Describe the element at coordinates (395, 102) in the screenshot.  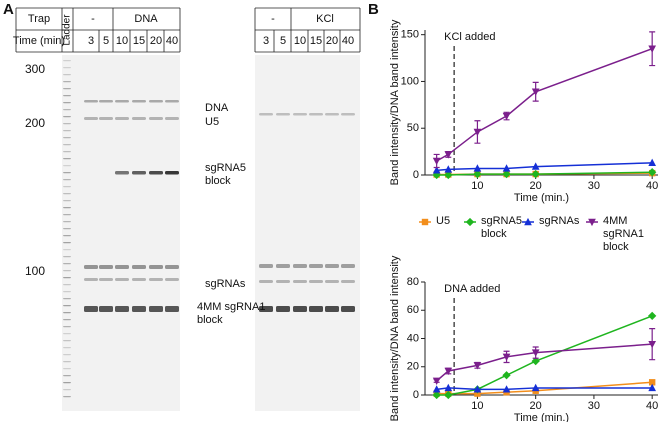
I see `y-axis-label: Band intensity/DNA band intensity` at that location.